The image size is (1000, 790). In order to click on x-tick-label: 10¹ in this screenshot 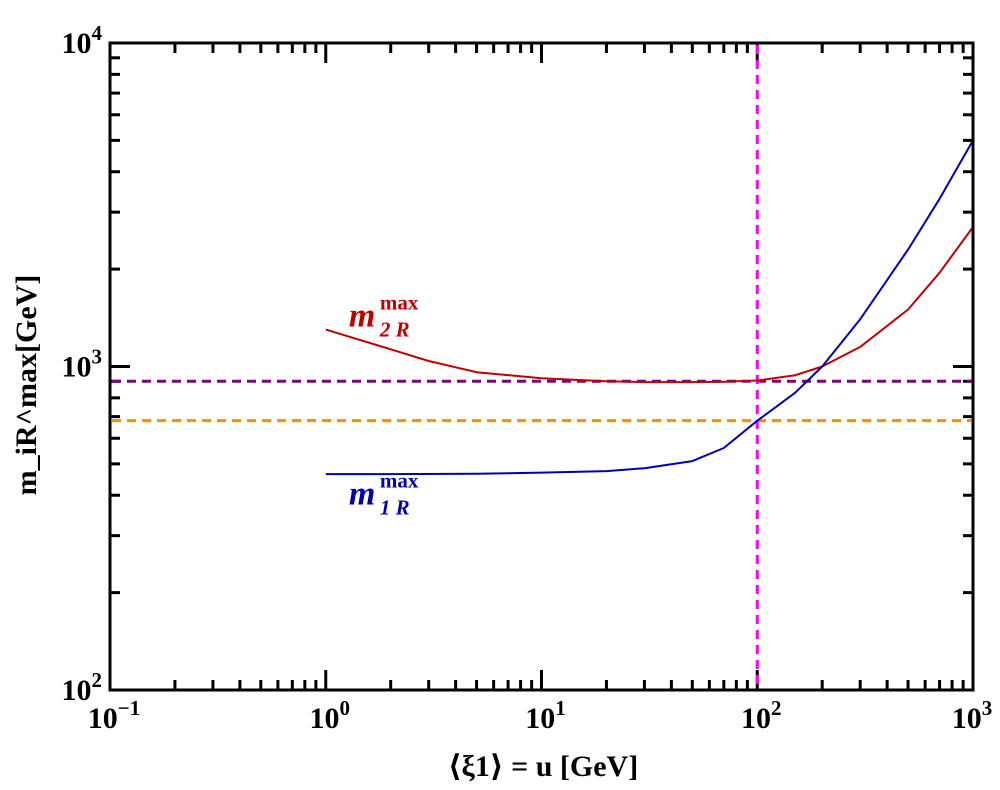, I will do `click(545, 715)`.